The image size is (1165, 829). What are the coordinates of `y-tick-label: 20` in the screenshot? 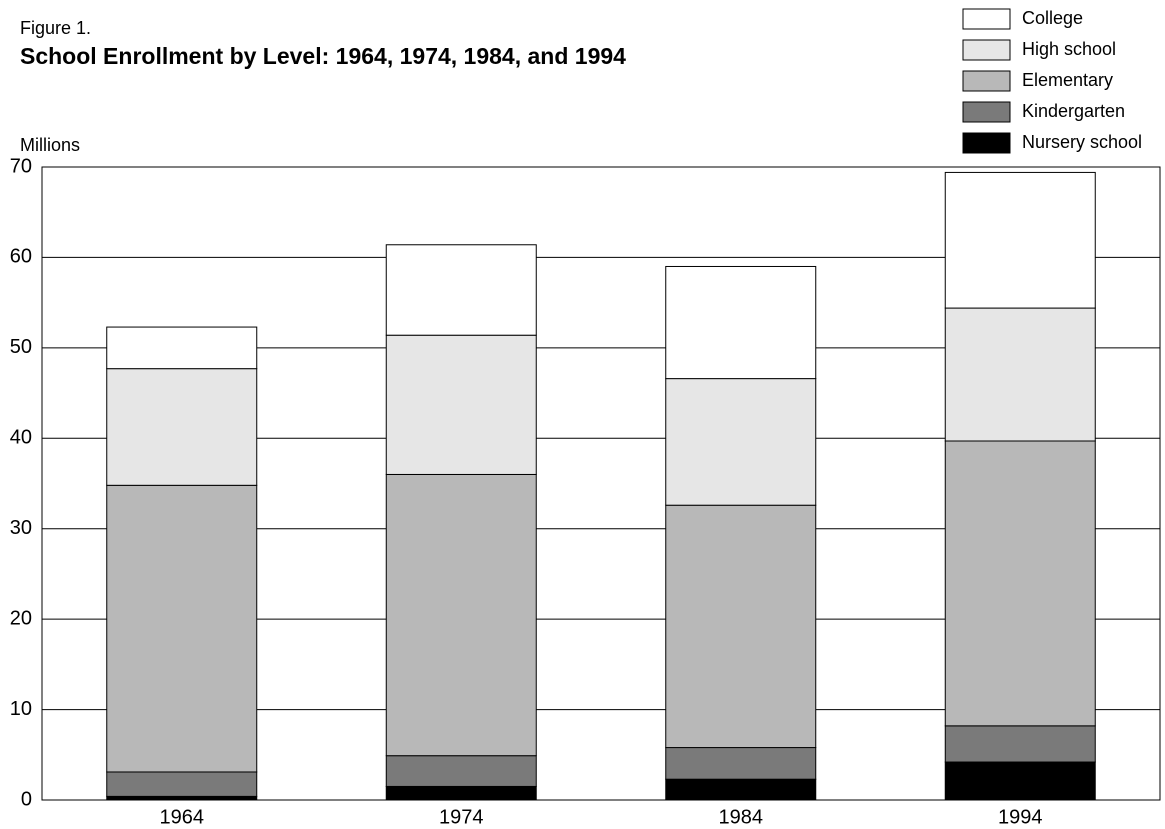 It's located at (21, 618).